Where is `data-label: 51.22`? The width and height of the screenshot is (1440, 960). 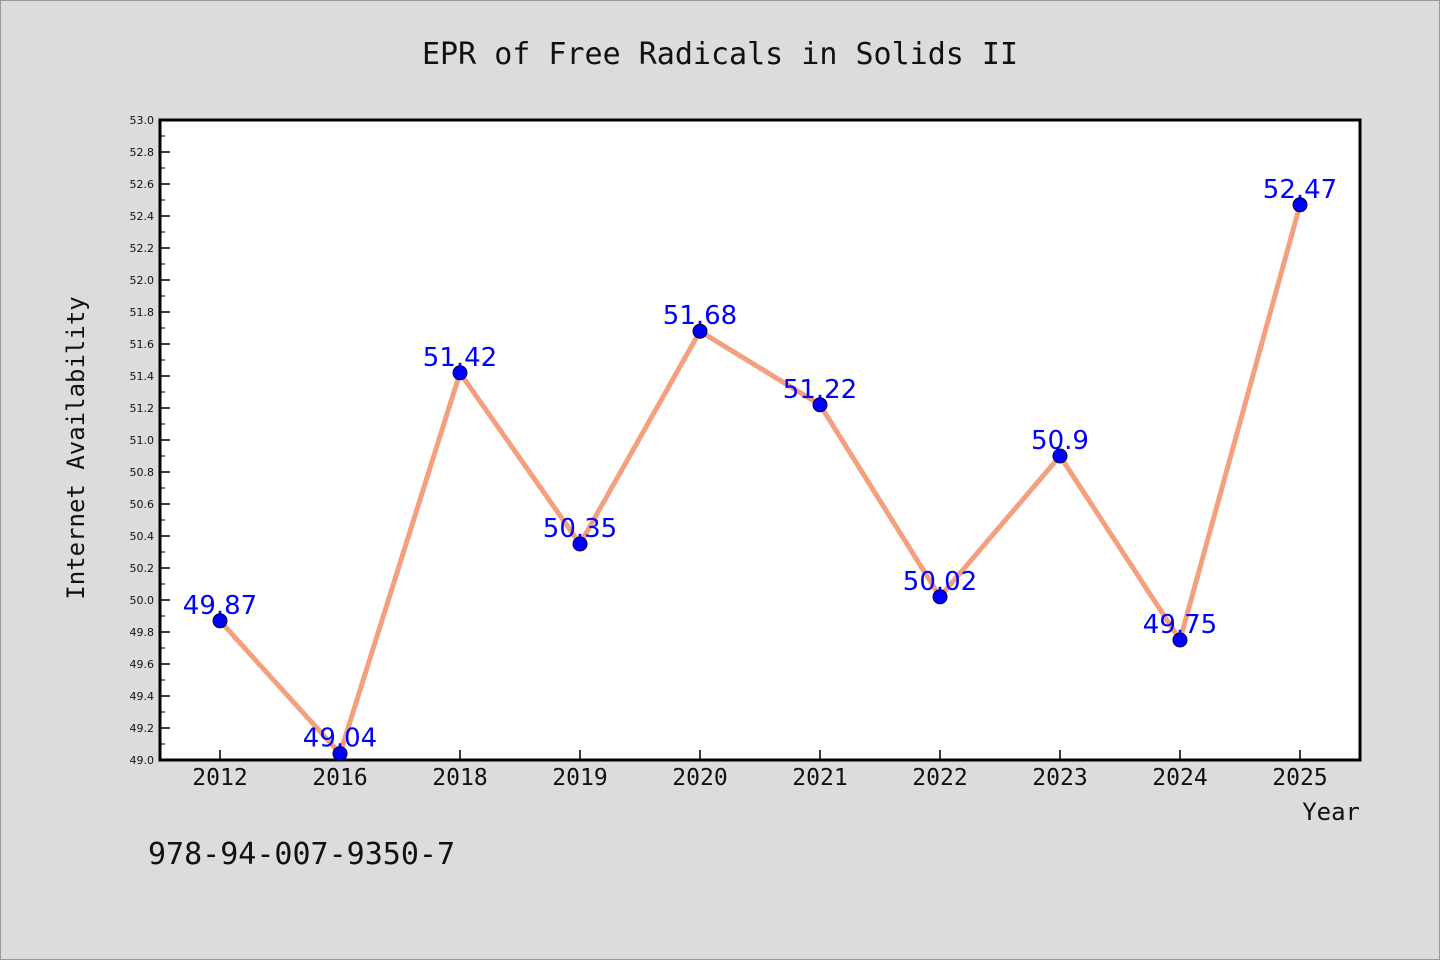
data-label: 51.22 is located at coordinates (820, 390).